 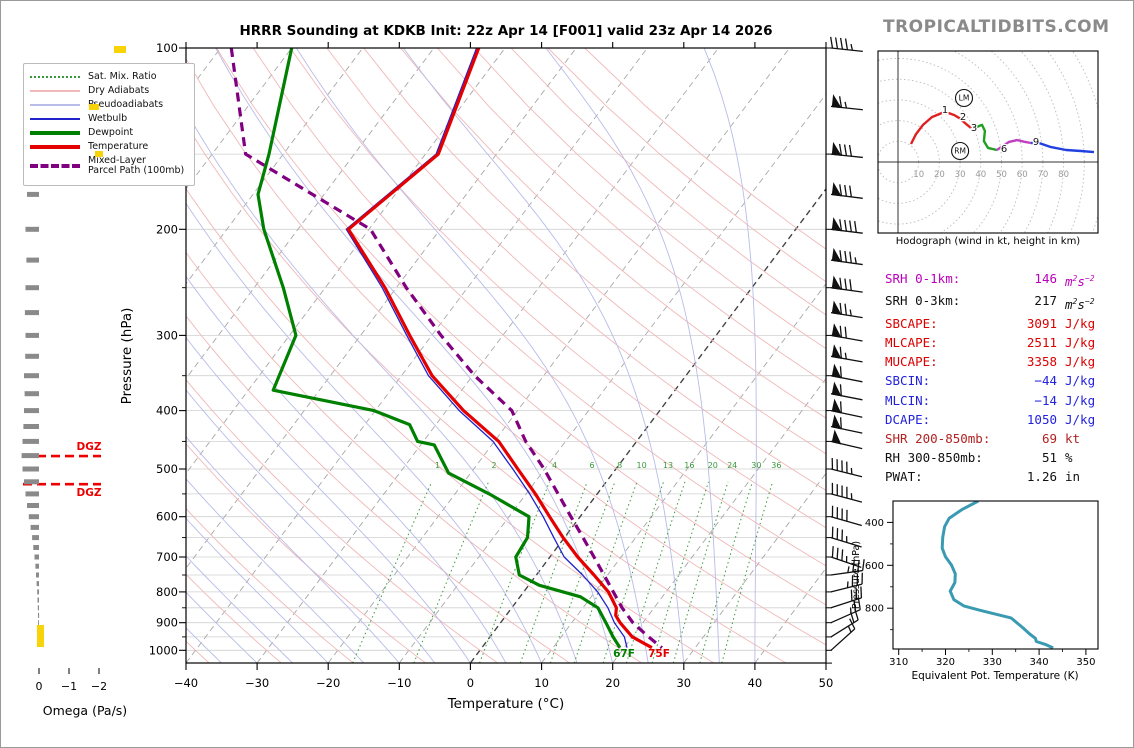 What do you see at coordinates (109, 133) in the screenshot?
I see `legend-item: Dewpoint` at bounding box center [109, 133].